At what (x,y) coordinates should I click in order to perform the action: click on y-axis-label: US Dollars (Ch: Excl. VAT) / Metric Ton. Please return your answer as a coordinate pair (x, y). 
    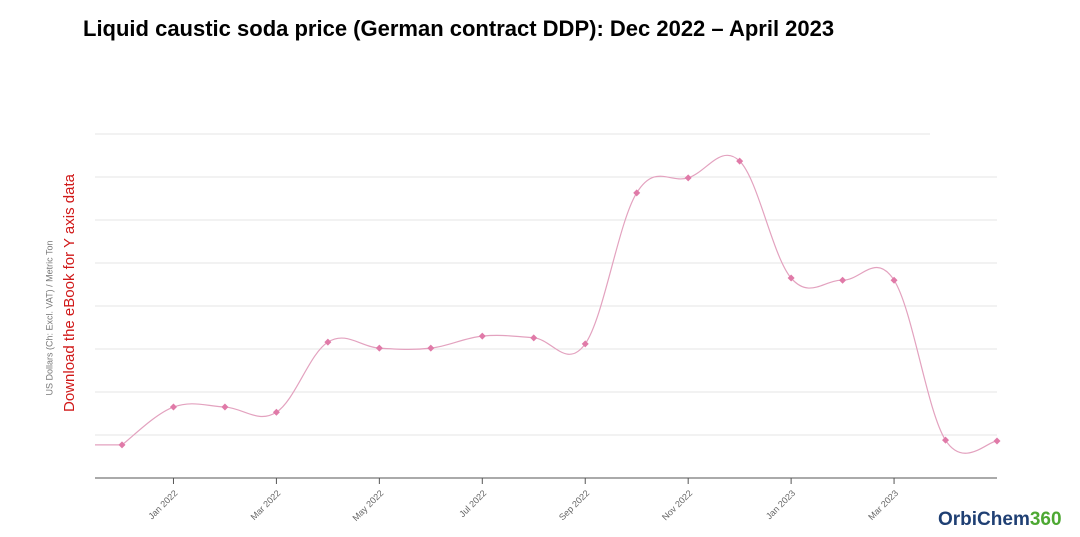
    Looking at the image, I should click on (49, 317).